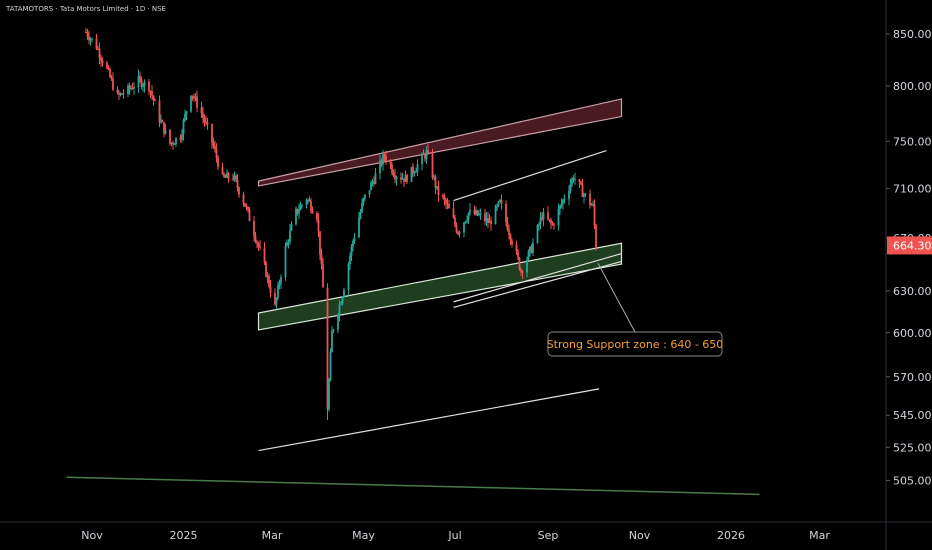 Image resolution: width=932 pixels, height=550 pixels. What do you see at coordinates (912, 245) in the screenshot?
I see `last-price-label: 664.30` at bounding box center [912, 245].